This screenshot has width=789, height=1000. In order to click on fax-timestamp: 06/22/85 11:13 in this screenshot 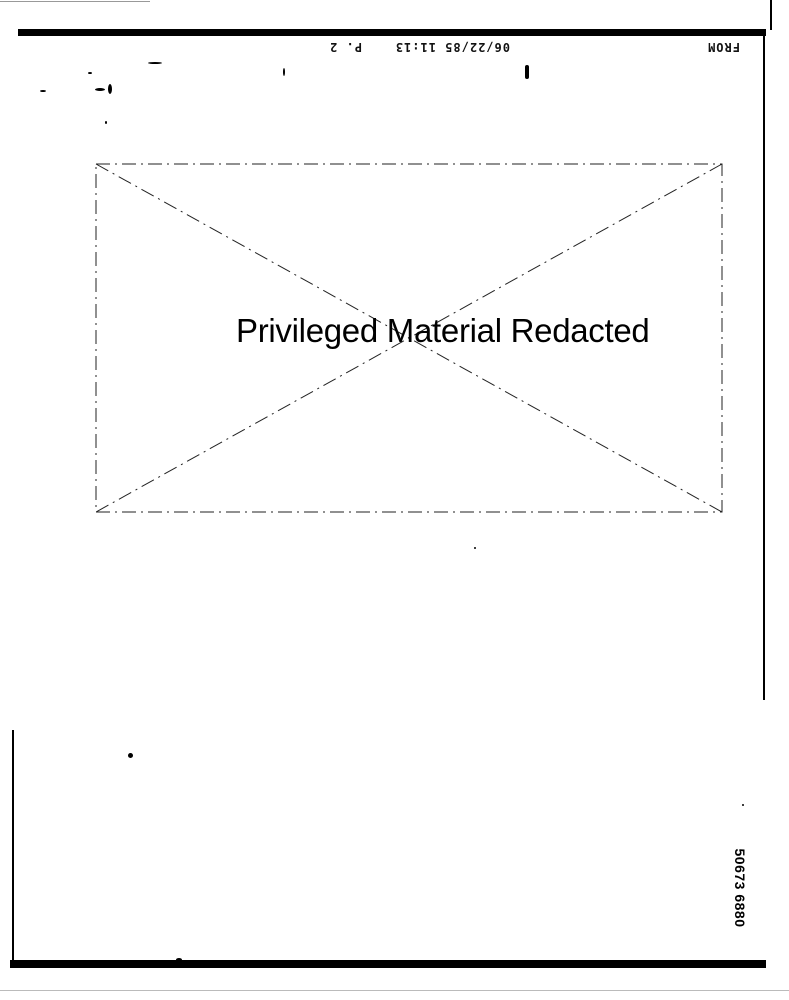, I will do `click(452, 47)`.